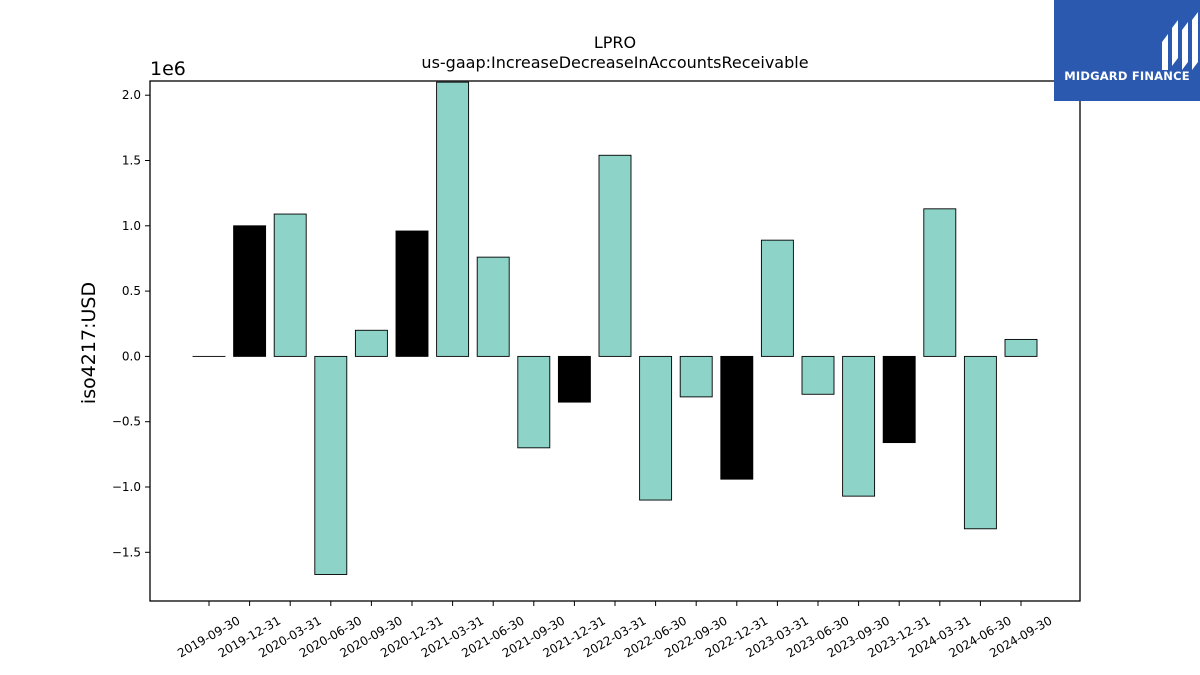  What do you see at coordinates (126, 422) in the screenshot?
I see `y-tick-label: −0.5` at bounding box center [126, 422].